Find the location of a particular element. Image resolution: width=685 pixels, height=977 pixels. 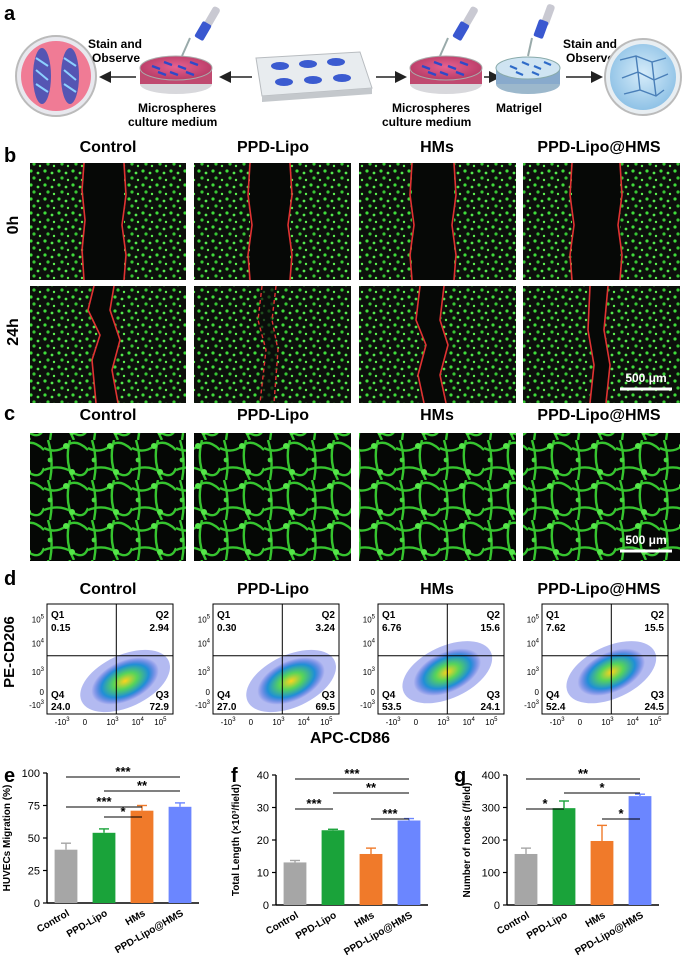

group-title-c: PPD-Lipo@HMS is located at coordinates (598, 415).